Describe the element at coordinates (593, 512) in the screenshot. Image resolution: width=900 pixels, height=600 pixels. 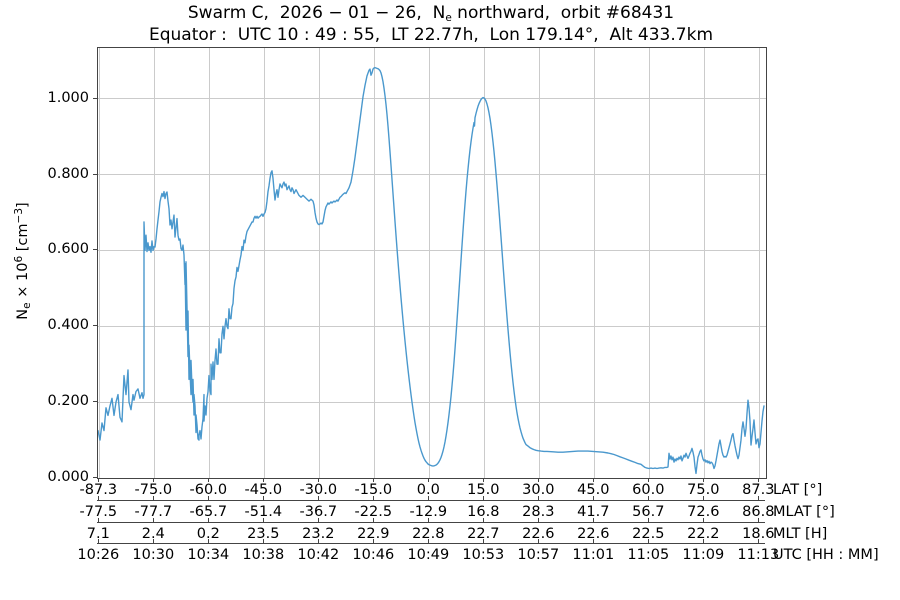
I see `x-row-tick-label: 41.7` at that location.